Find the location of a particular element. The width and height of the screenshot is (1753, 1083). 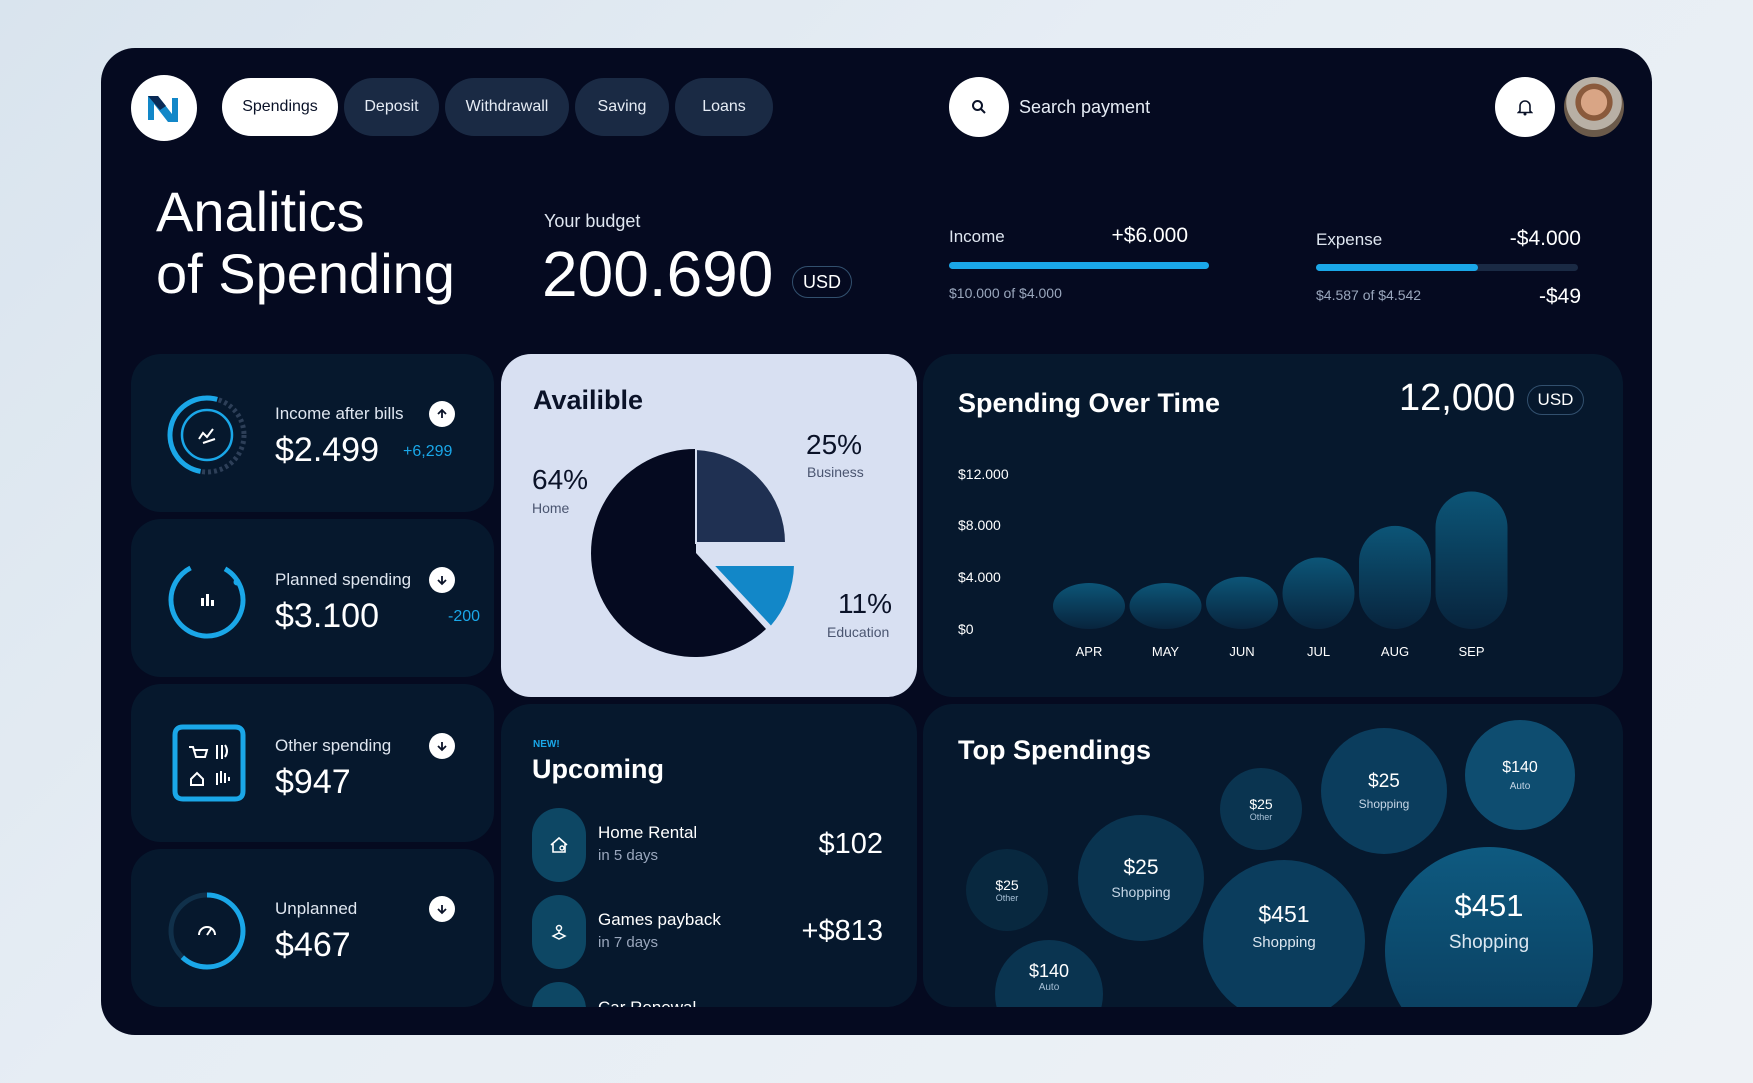

upcoming-item-name: Car Renewal is located at coordinates (647, 1002).